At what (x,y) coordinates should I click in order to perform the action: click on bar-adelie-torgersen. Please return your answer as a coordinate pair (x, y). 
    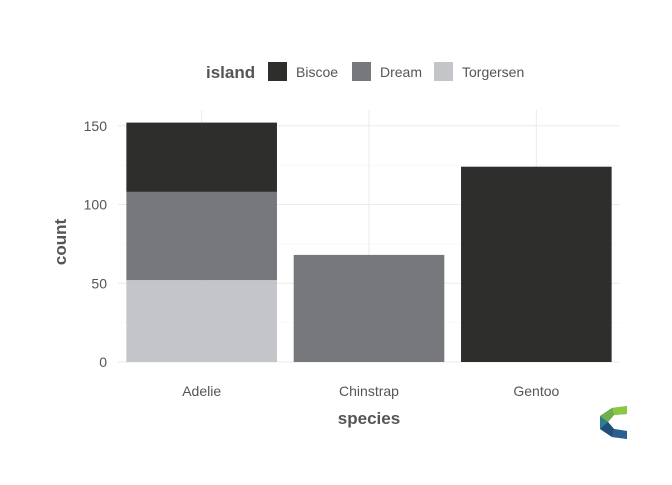
    Looking at the image, I should click on (201, 321).